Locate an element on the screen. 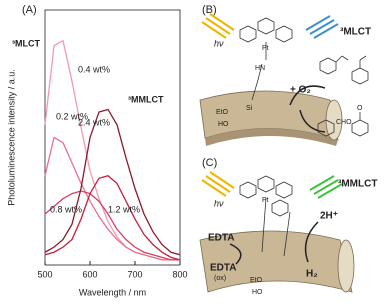 Image resolution: width=390 pixels, height=307 pixels. ketone: O is located at coordinates (360, 108).